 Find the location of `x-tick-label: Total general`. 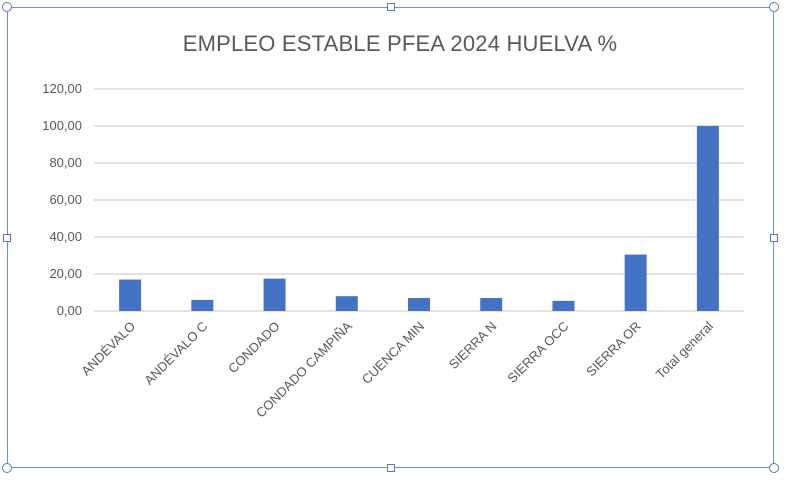

x-tick-label: Total general is located at coordinates (684, 349).